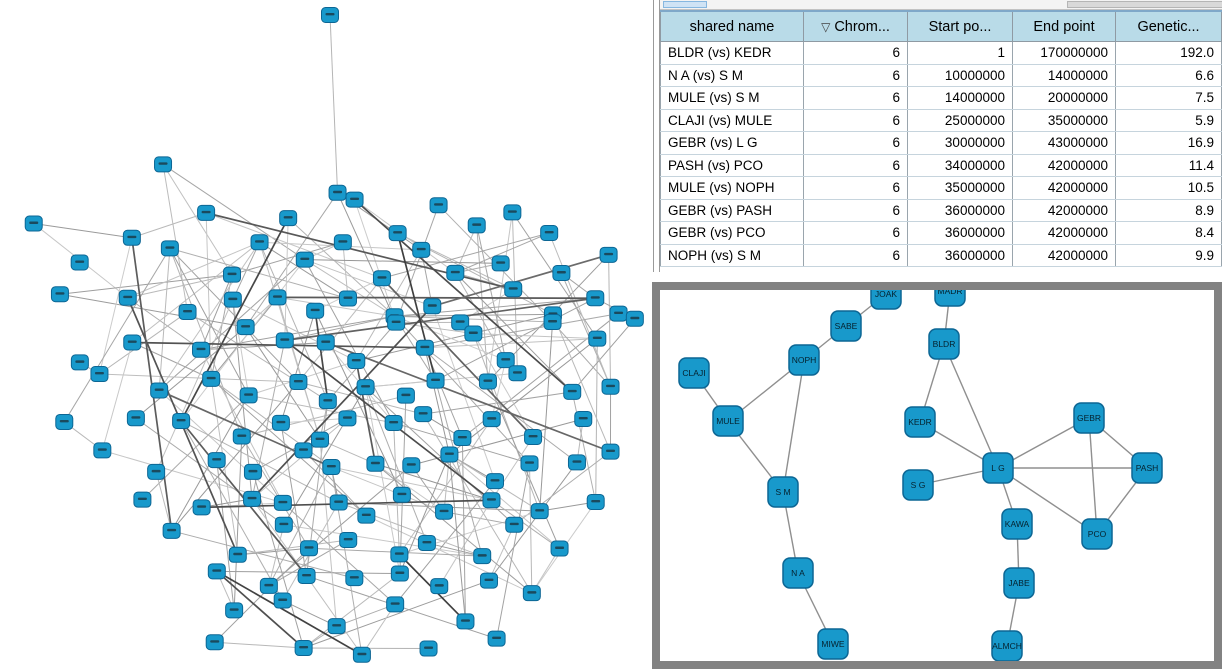 The width and height of the screenshot is (1222, 669). I want to click on network-node-NOPH: NOPH, so click(804, 360).